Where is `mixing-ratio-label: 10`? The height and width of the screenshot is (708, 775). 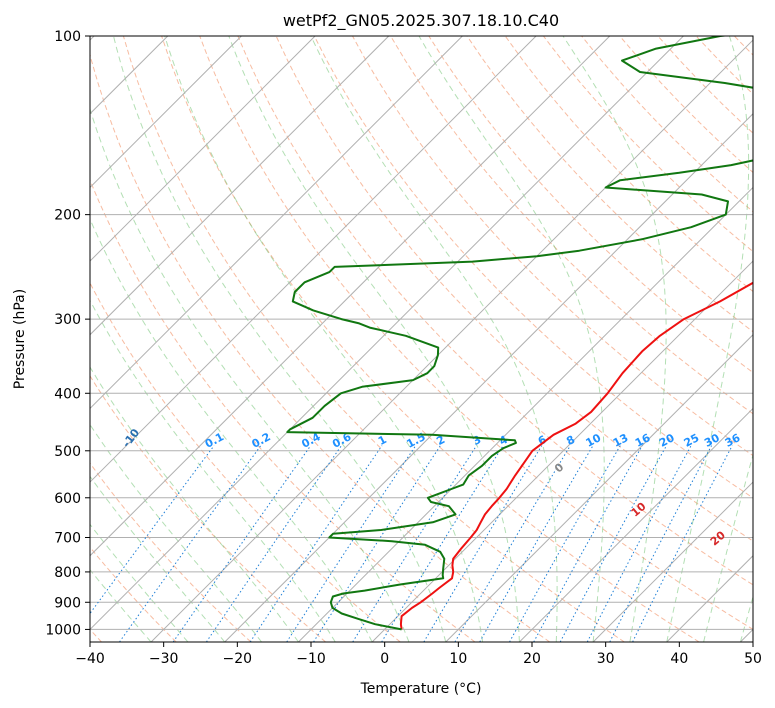 mixing-ratio-label: 10 is located at coordinates (594, 440).